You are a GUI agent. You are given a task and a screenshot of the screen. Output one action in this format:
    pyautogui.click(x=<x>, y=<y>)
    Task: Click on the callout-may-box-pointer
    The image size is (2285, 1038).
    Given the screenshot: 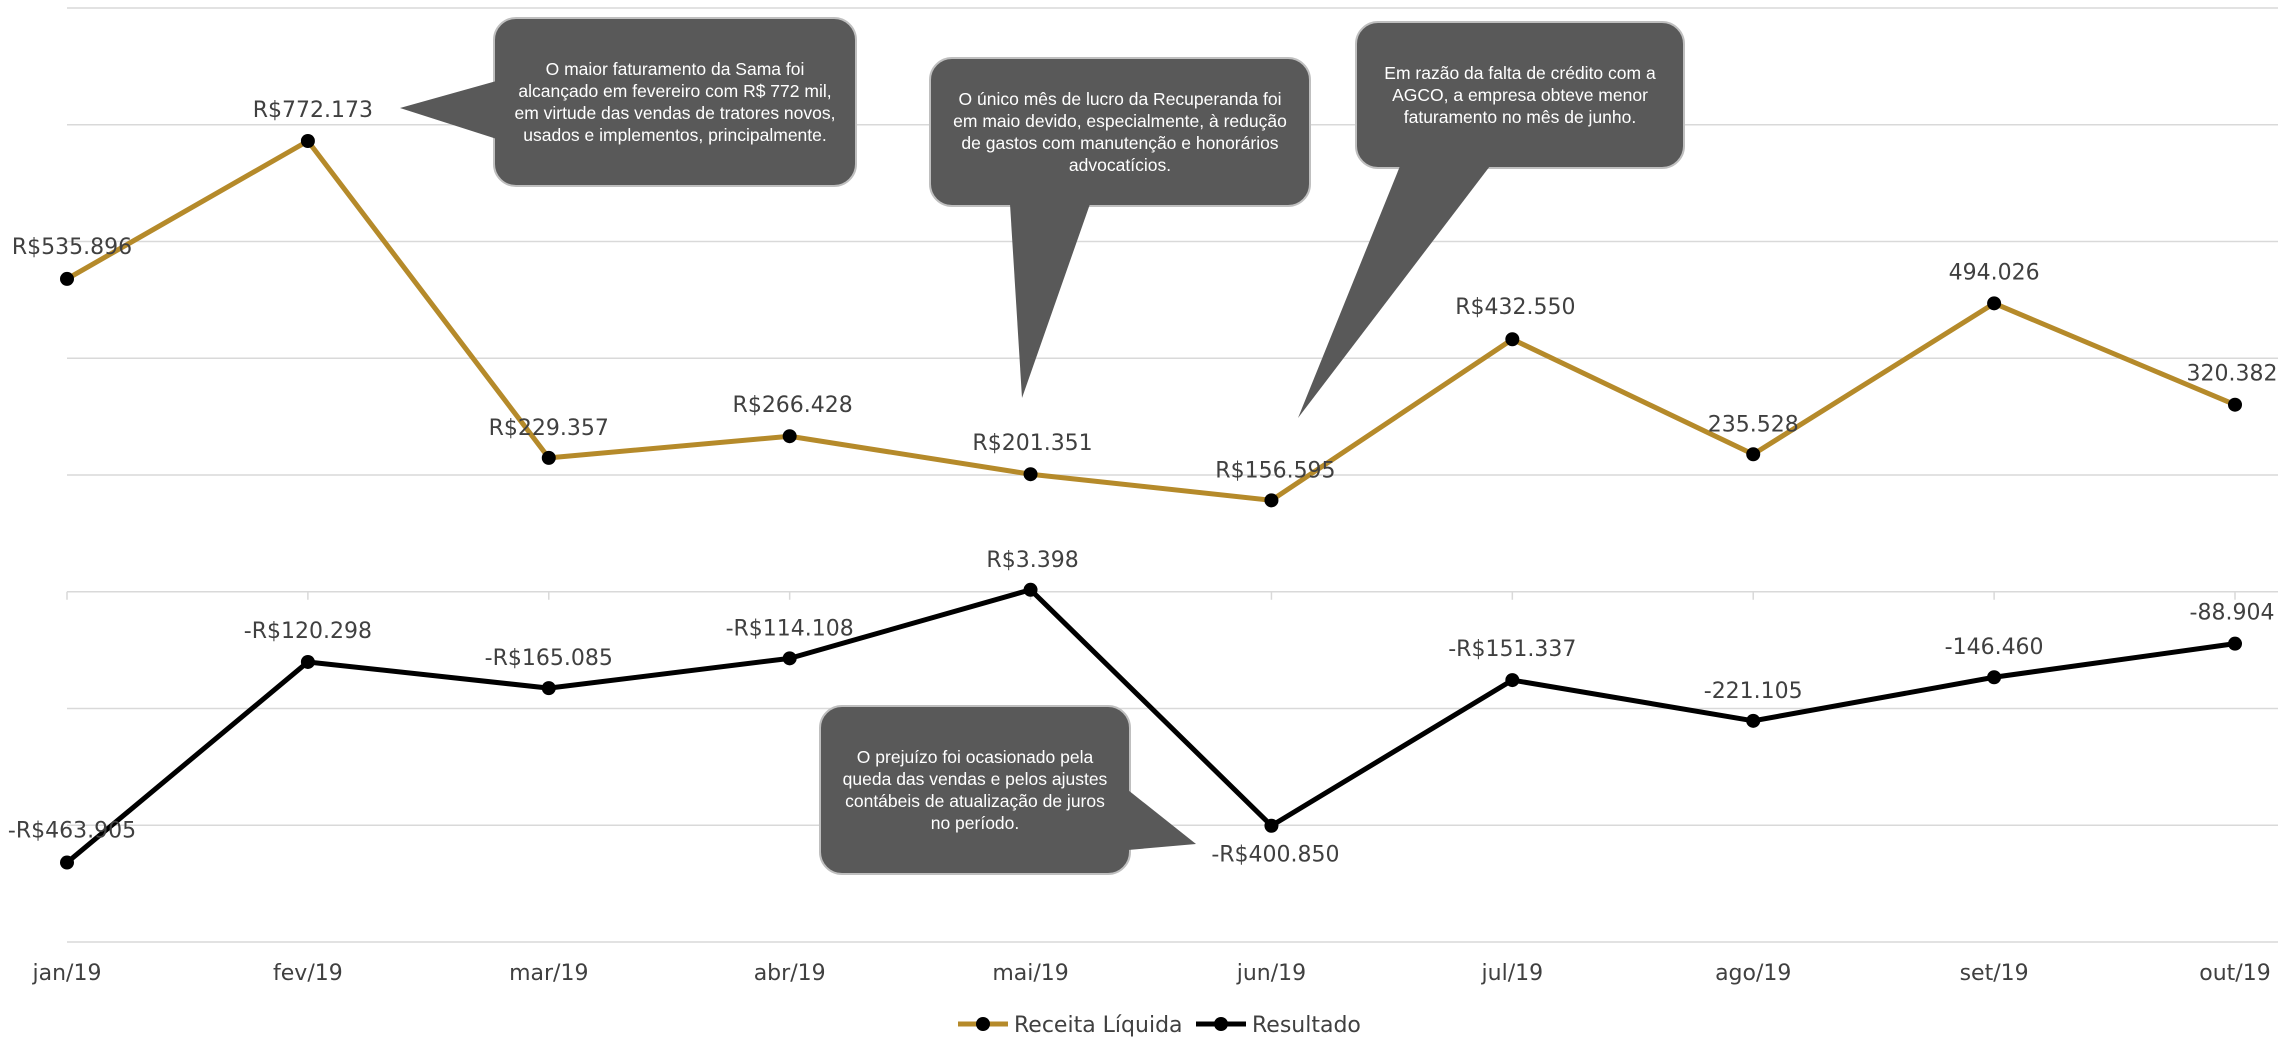 What is the action you would take?
    pyautogui.click(x=1050, y=301)
    